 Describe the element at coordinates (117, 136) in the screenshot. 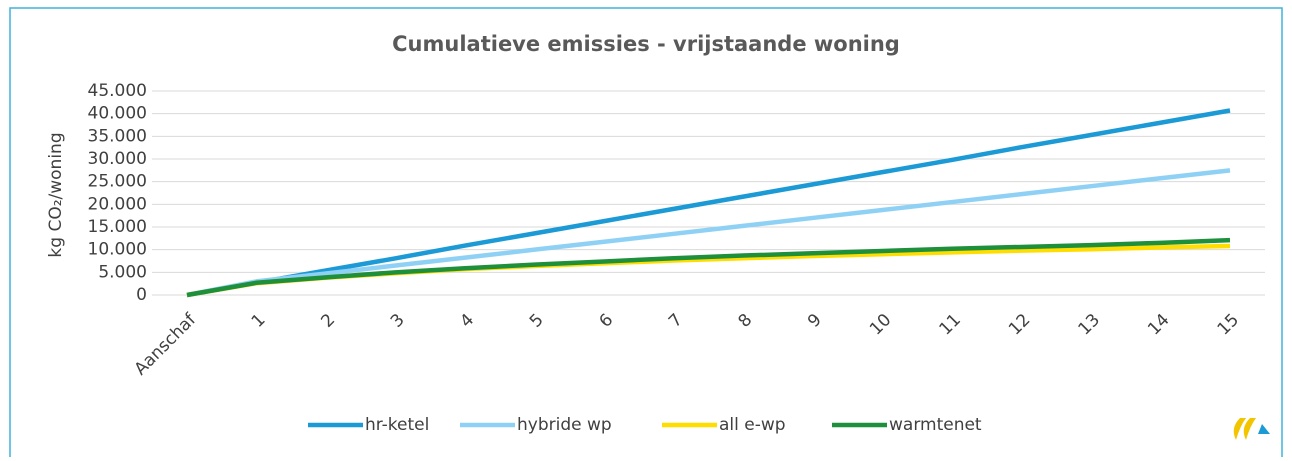

I see `y-tick-label: 35.000` at that location.